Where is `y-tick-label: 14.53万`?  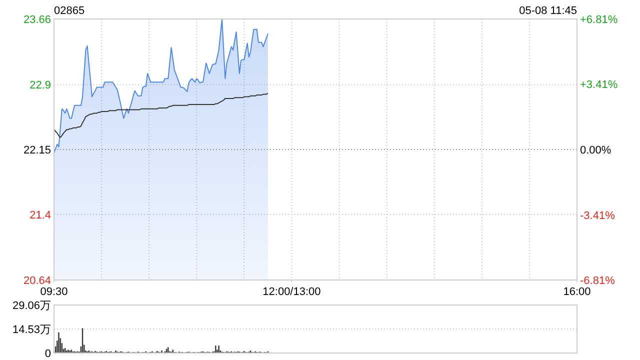 y-tick-label: 14.53万 is located at coordinates (31, 330).